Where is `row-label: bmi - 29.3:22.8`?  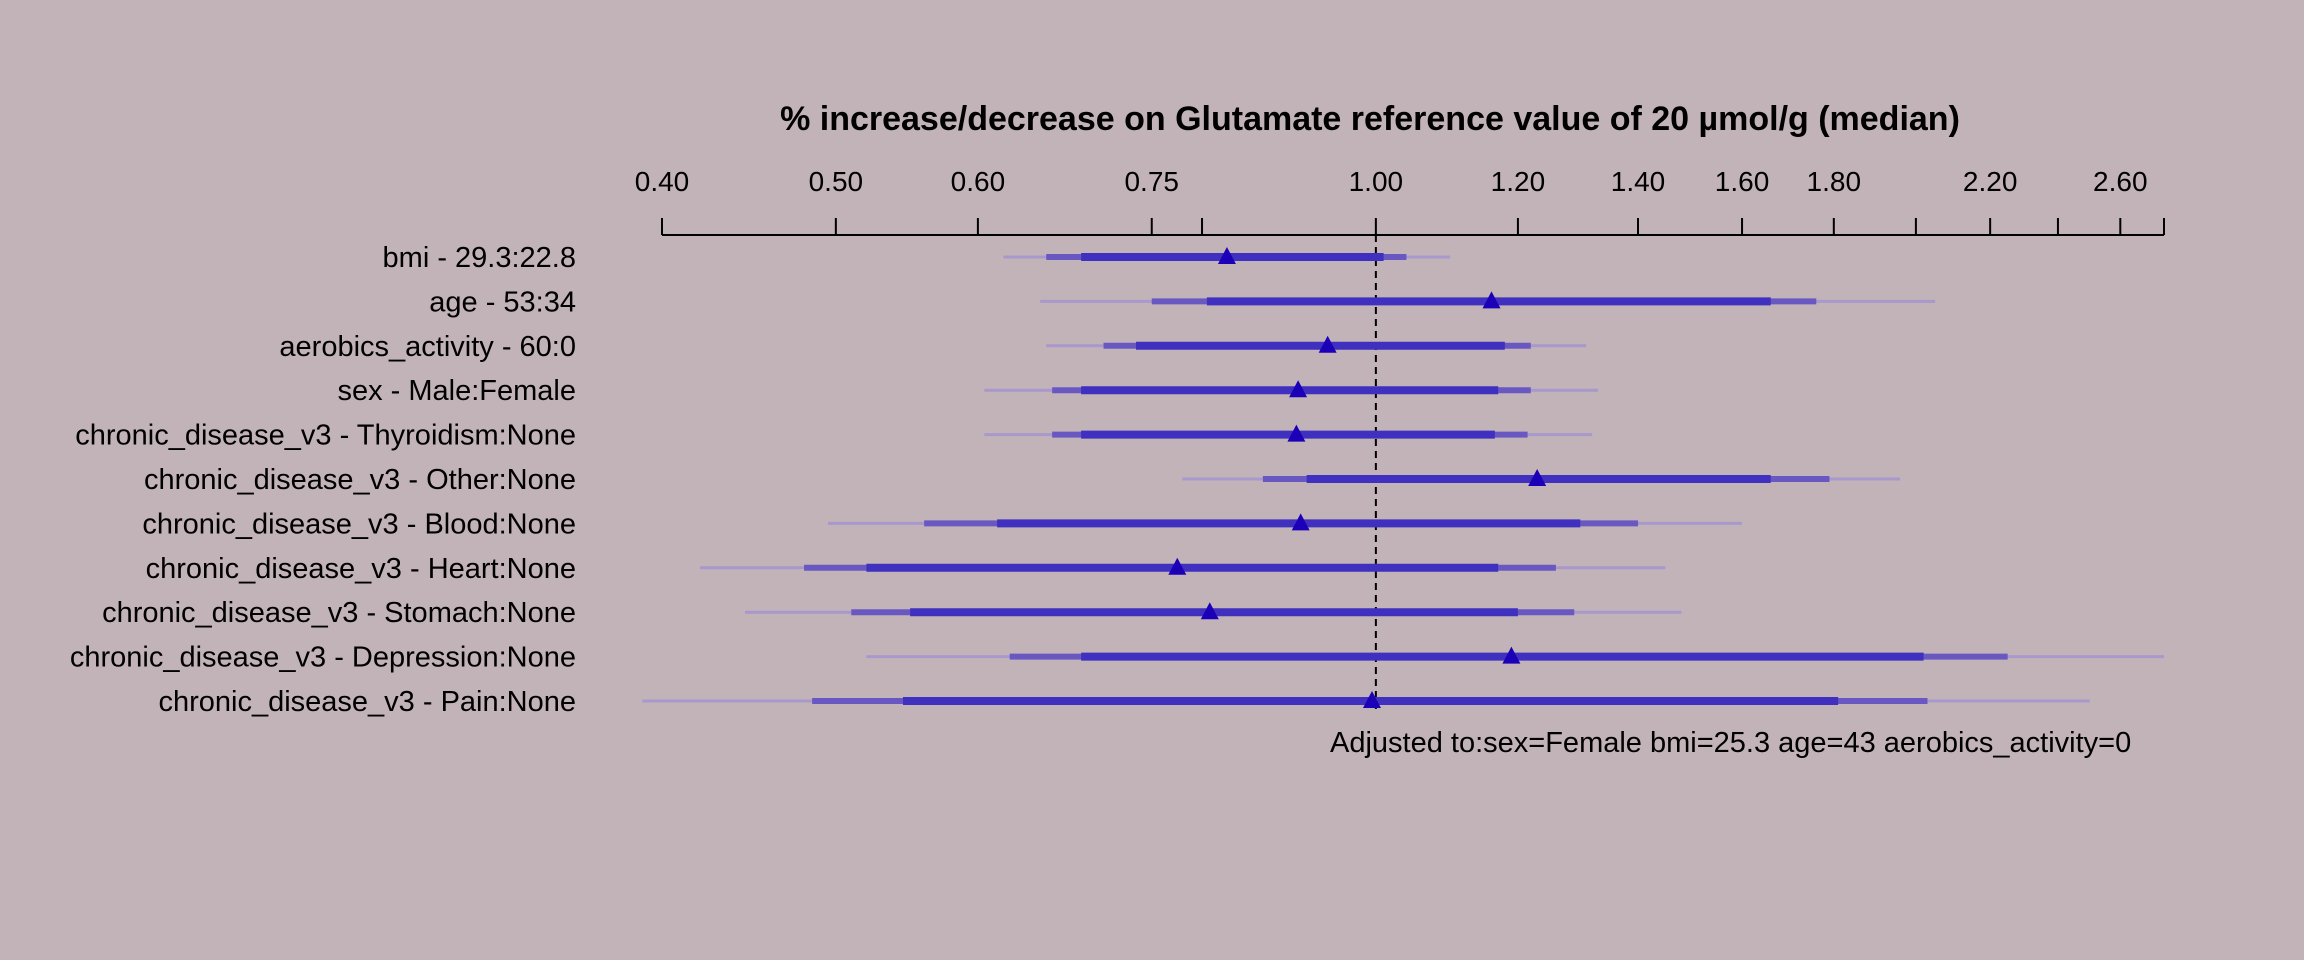
row-label: bmi - 29.3:22.8 is located at coordinates (479, 258).